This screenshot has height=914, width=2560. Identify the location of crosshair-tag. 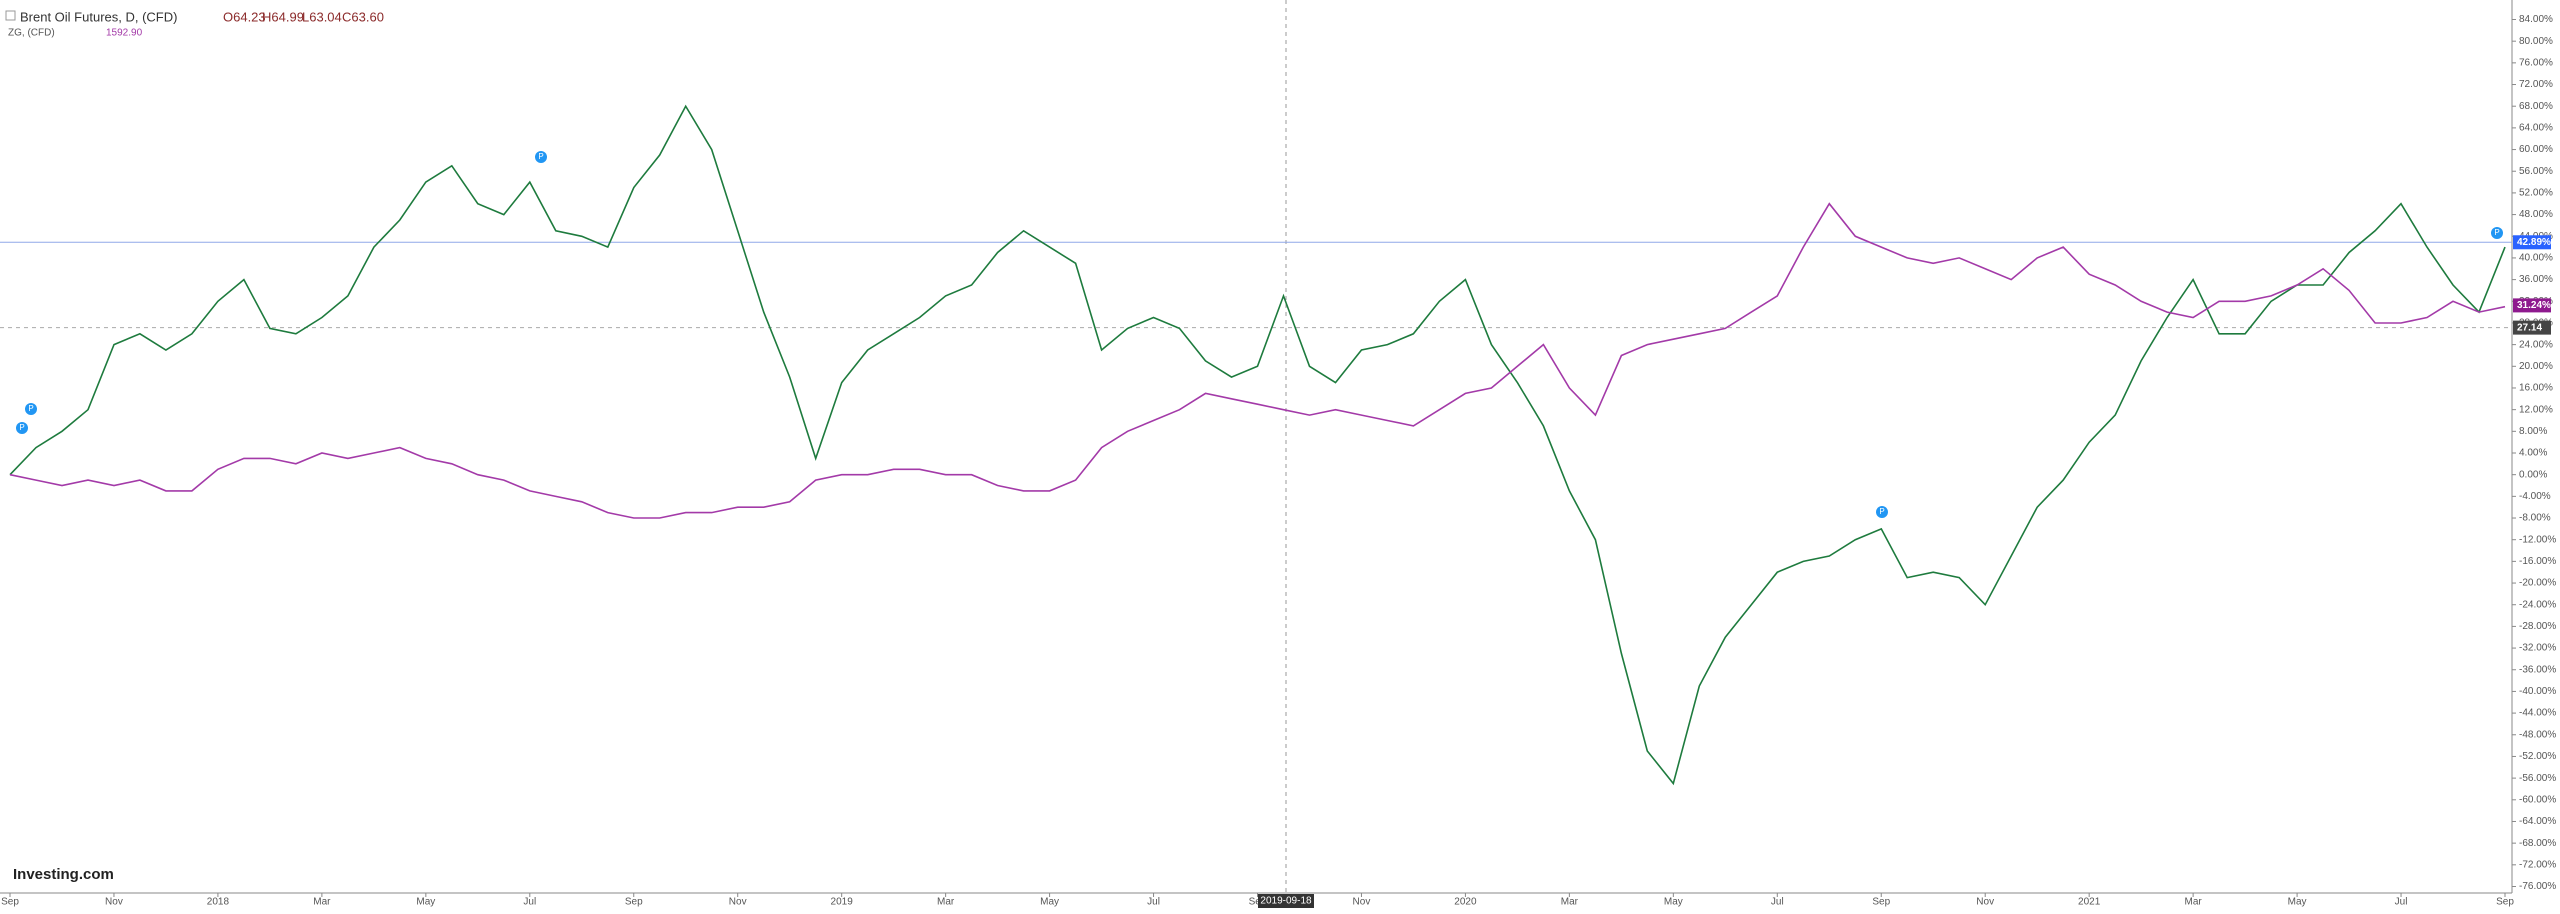
(1286, 901).